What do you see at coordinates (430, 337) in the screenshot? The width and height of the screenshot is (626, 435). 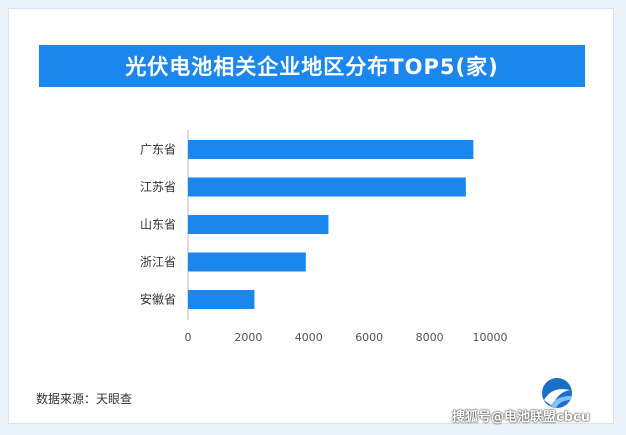 I see `x-tick-label: 8000` at bounding box center [430, 337].